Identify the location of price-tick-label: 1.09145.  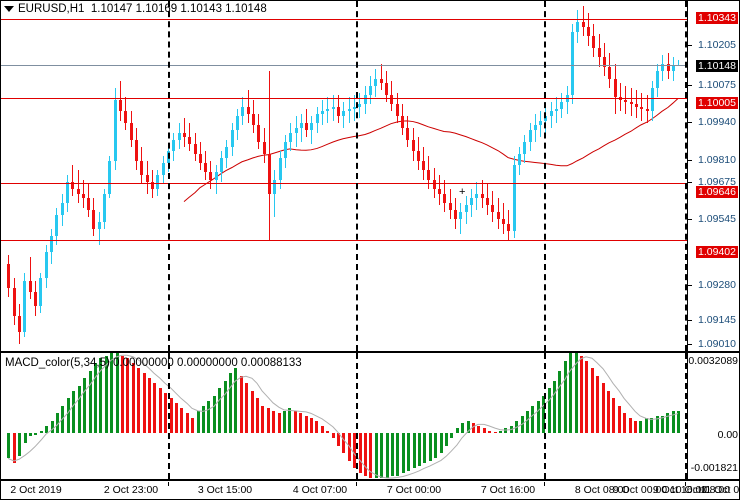
(717, 320).